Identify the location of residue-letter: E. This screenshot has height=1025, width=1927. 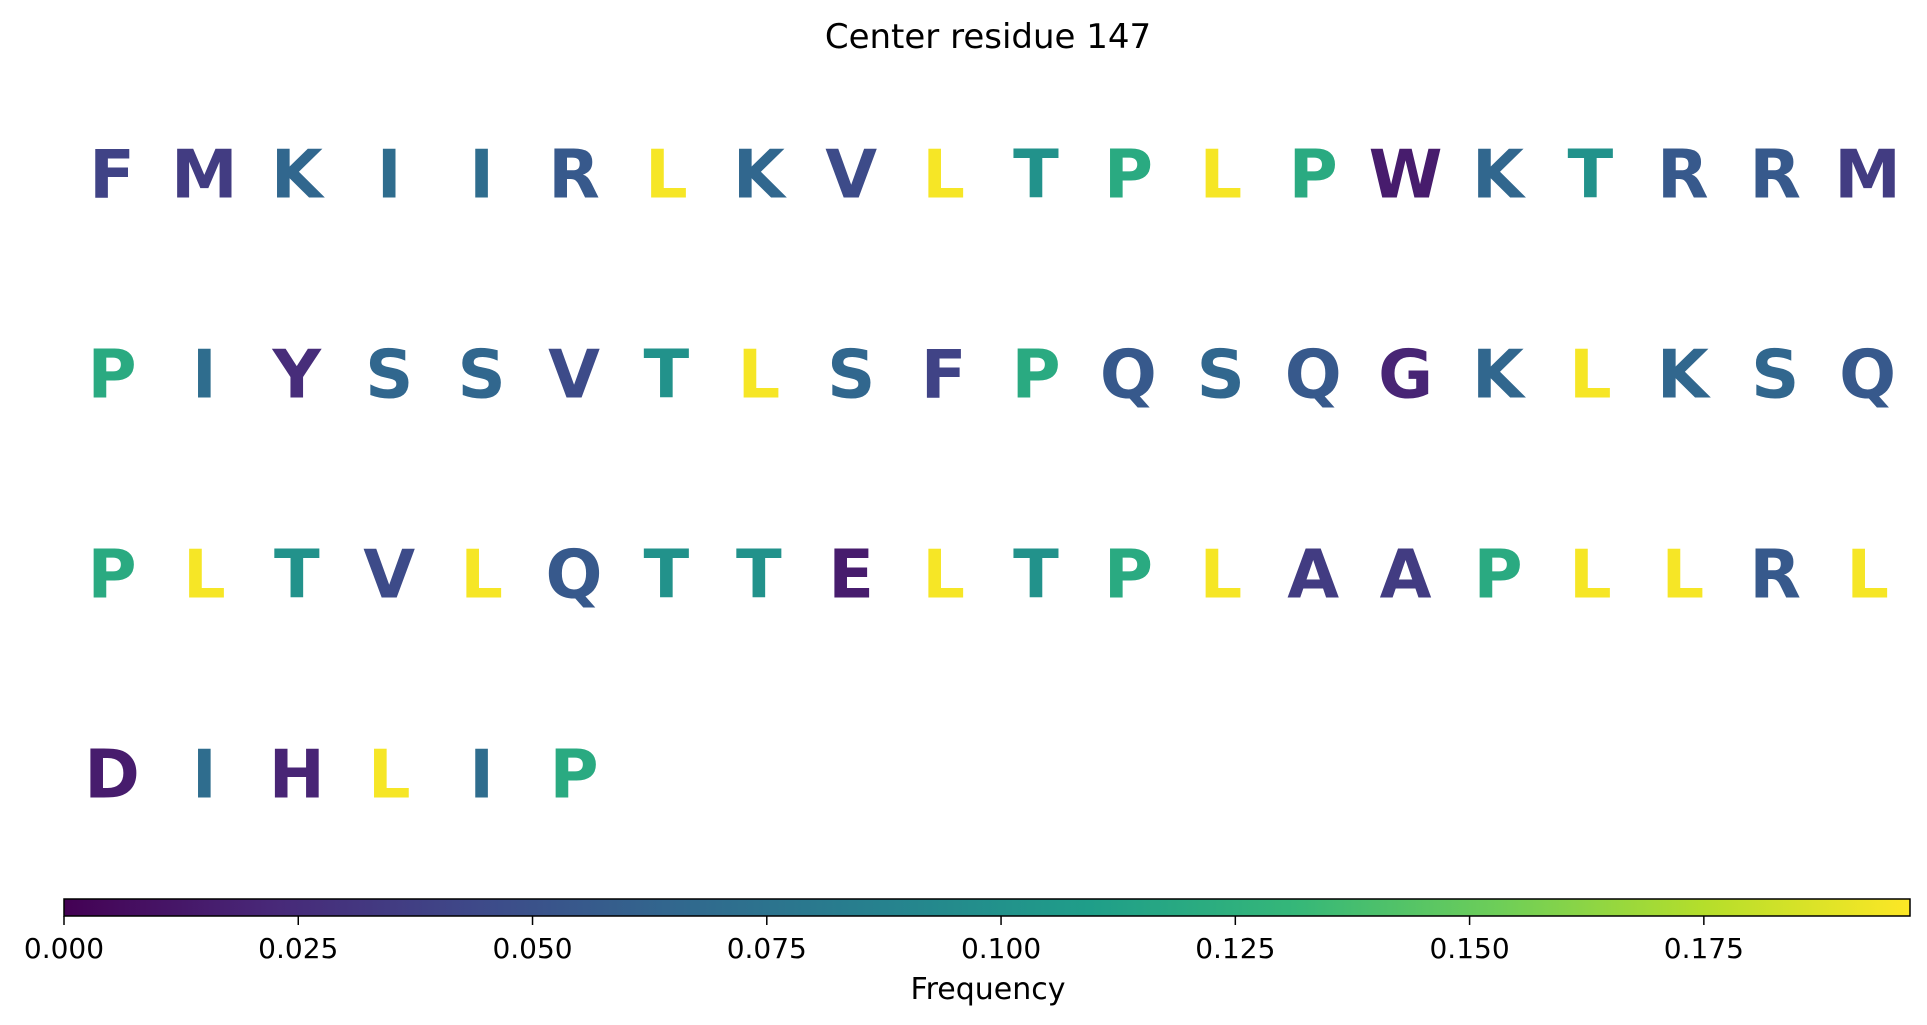
(851, 575).